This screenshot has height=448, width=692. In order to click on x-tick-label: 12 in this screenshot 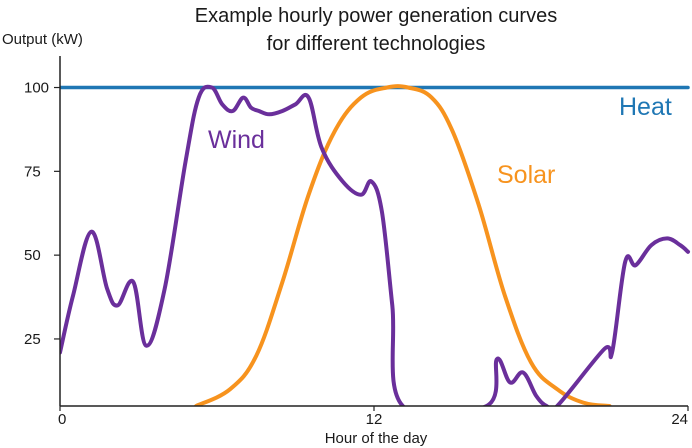, I will do `click(374, 419)`.